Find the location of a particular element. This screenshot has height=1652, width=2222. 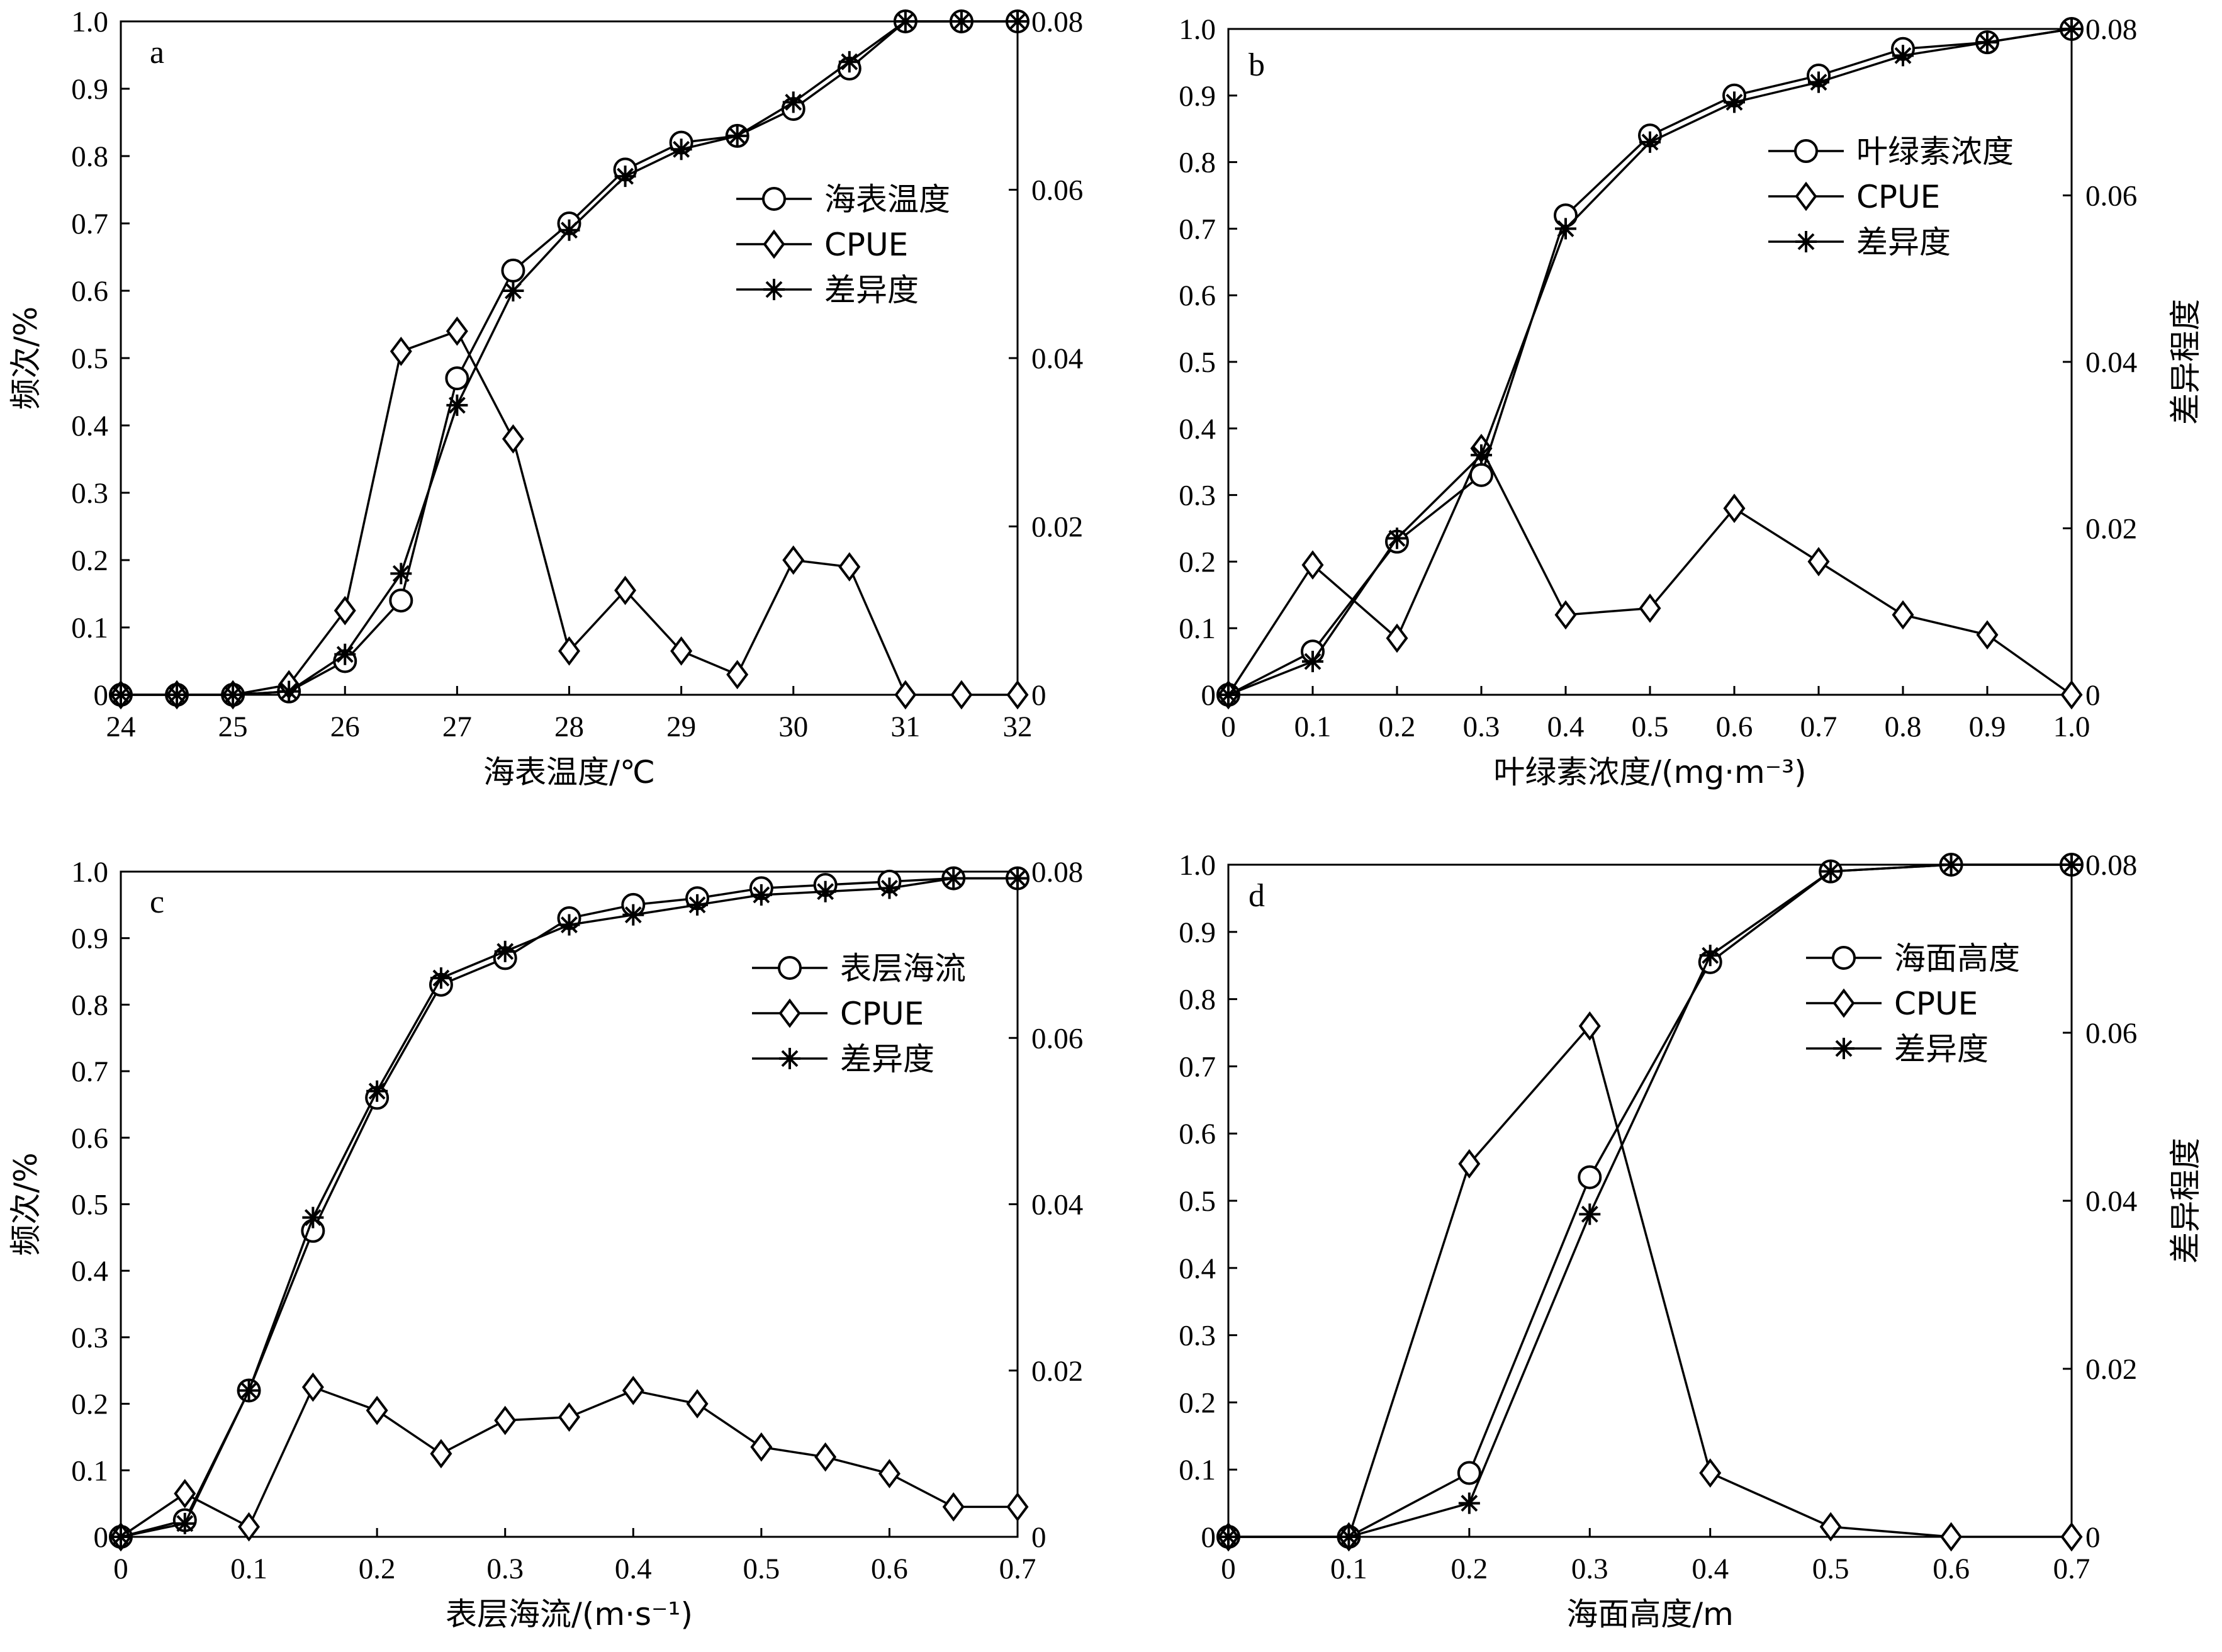

y-left-tick-label: 1.0 is located at coordinates (1197, 865).